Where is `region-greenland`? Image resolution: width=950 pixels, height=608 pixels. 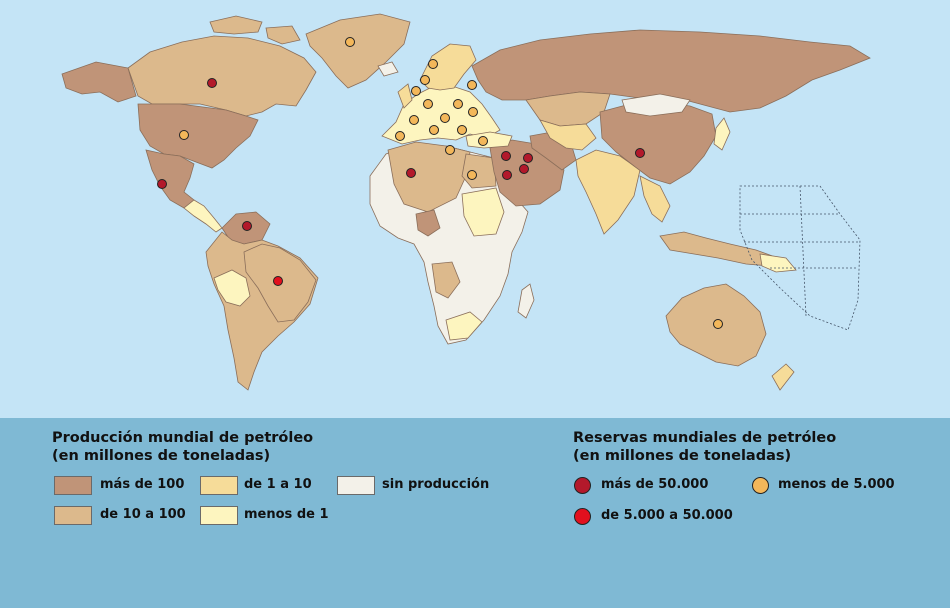
region-greenland is located at coordinates (358, 51).